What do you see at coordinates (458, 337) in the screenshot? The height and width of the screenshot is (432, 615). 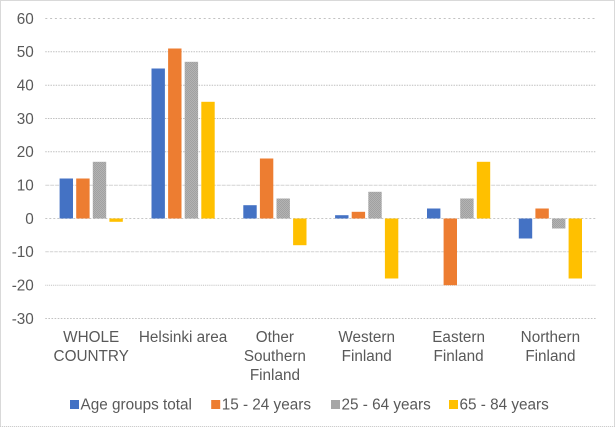 I see `svg-text: Eastern` at bounding box center [458, 337].